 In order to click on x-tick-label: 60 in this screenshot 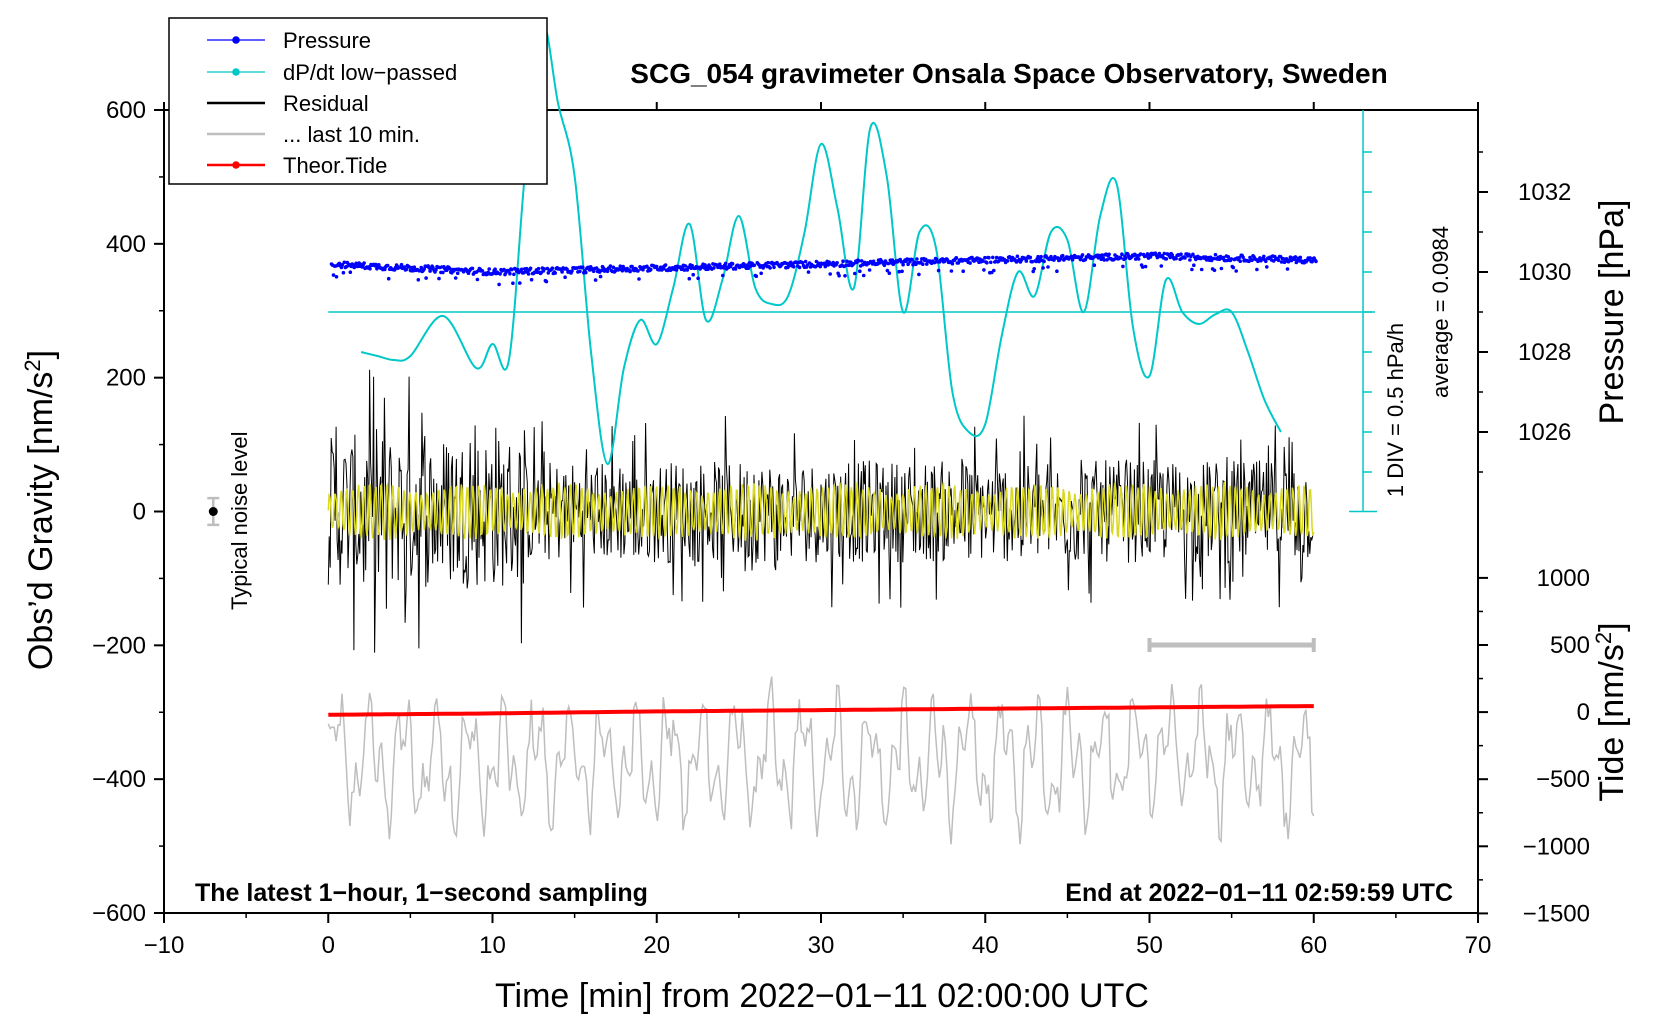, I will do `click(1313, 945)`.